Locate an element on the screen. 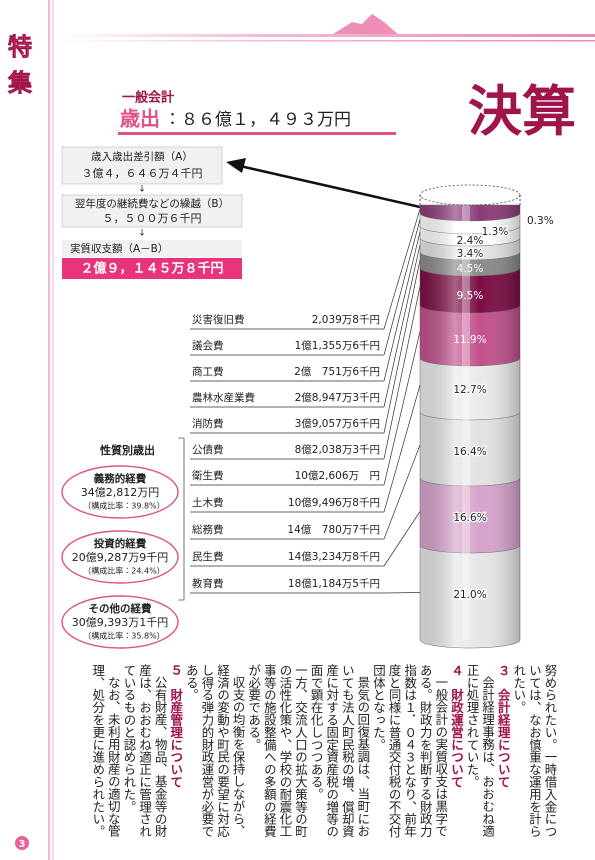 The image size is (595, 860). expenditure-amount: 8億2,038万3千円 is located at coordinates (337, 449).